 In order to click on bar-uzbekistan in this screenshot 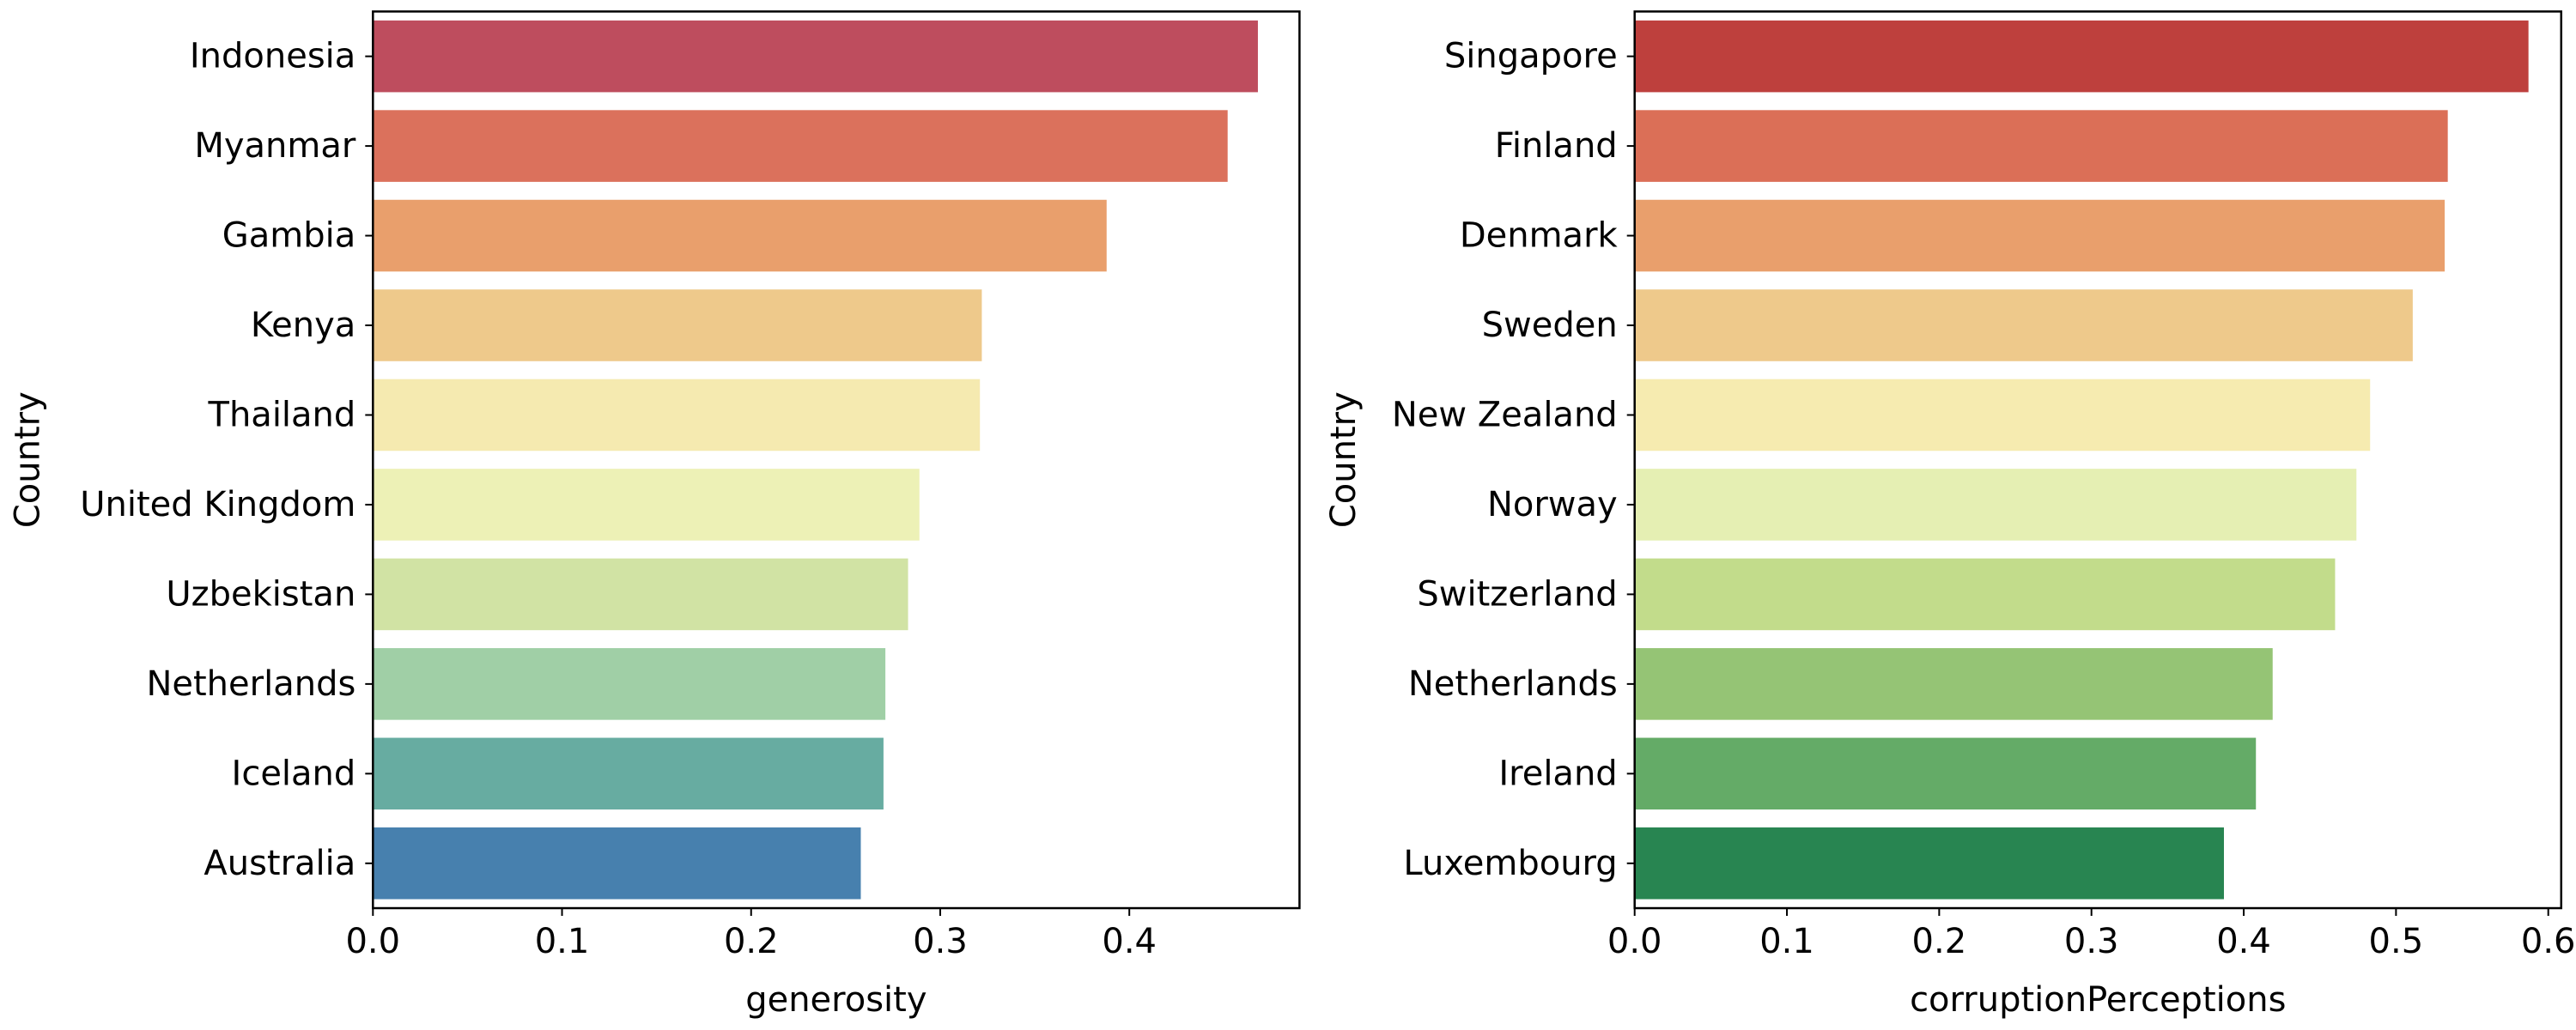, I will do `click(640, 594)`.